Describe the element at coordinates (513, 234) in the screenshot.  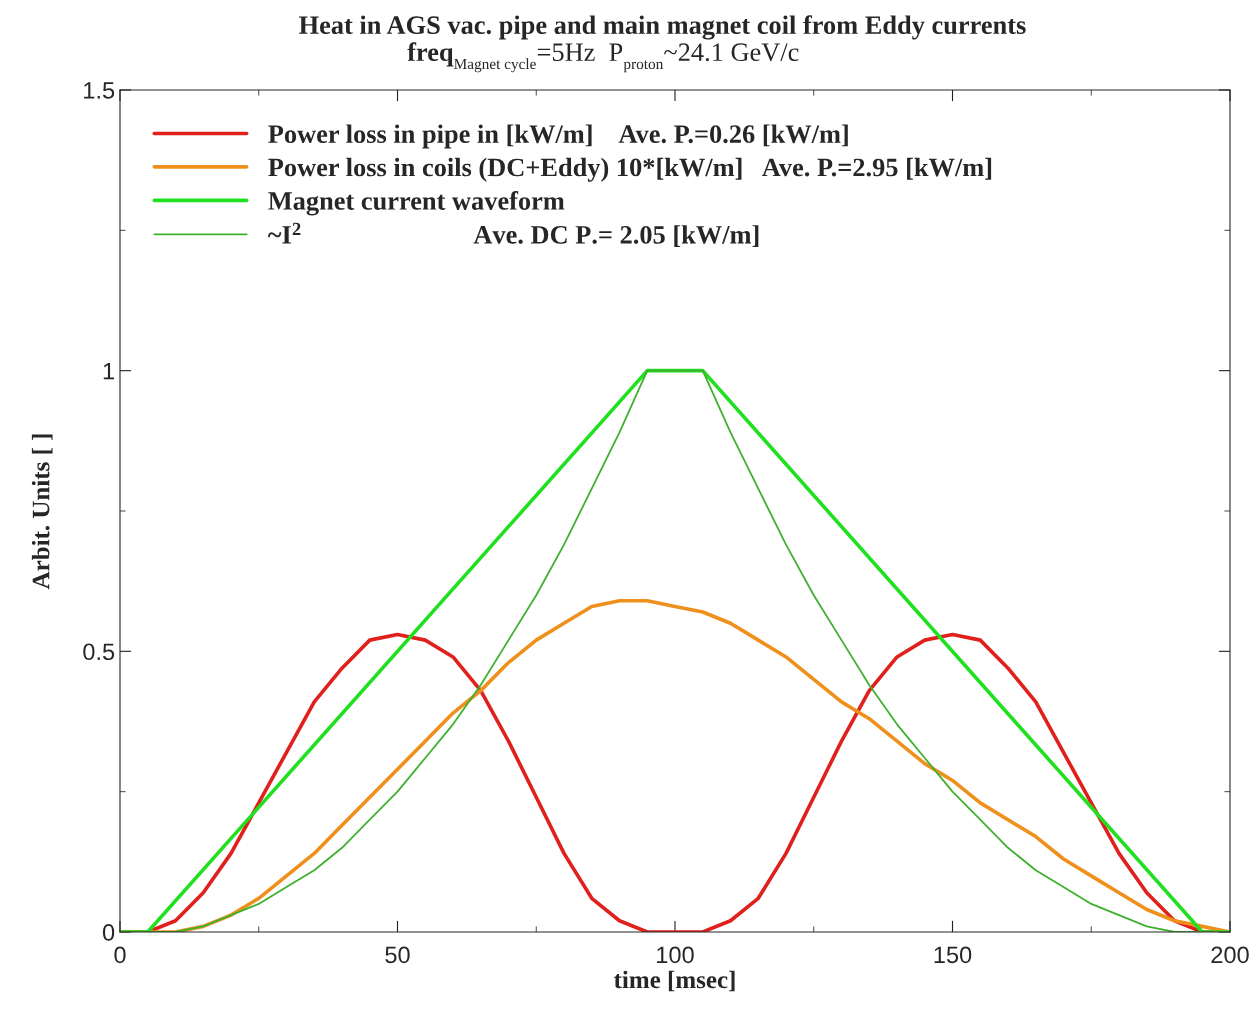
I see `text: ~I$^{2}$ Ave. DC P.= 2.05 [kW/m]` at that location.